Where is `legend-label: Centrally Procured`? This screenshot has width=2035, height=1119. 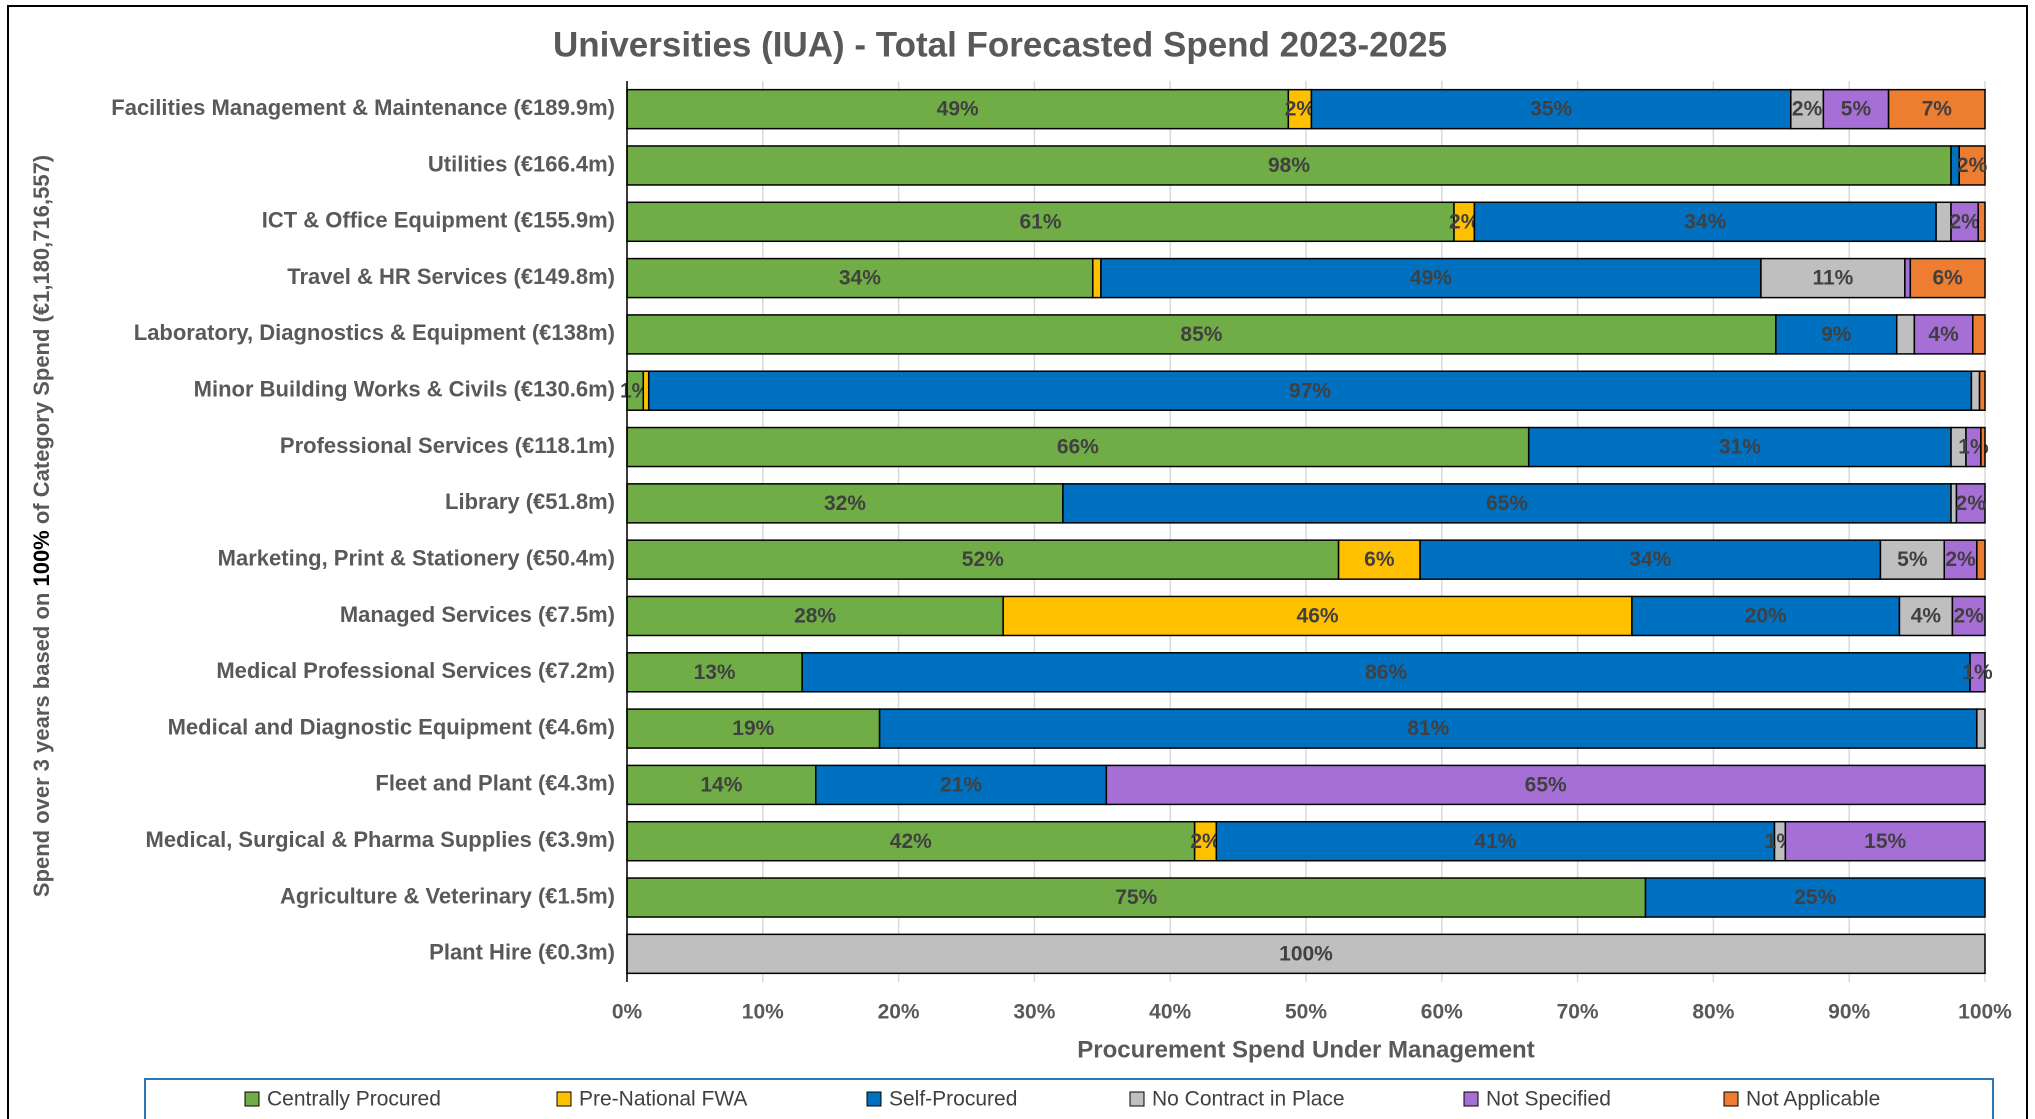 legend-label: Centrally Procured is located at coordinates (354, 1099).